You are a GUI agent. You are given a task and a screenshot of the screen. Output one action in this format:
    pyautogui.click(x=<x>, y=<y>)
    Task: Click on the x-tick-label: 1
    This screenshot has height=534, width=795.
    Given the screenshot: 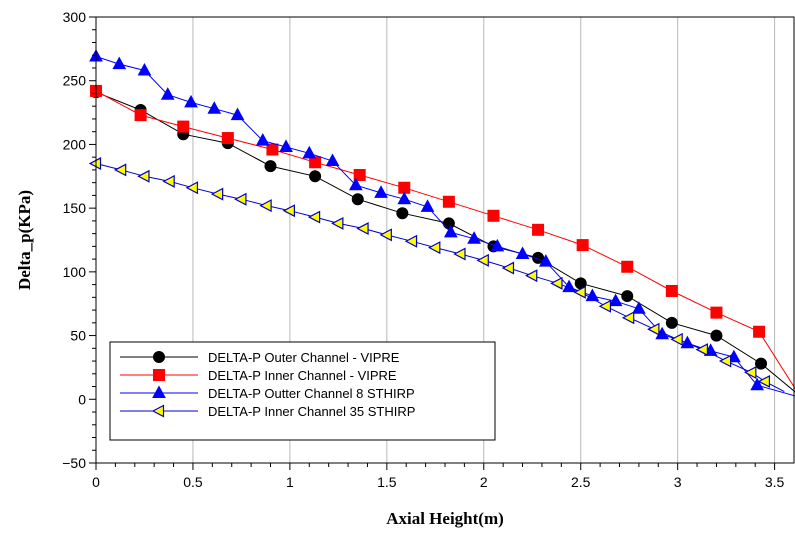 What is the action you would take?
    pyautogui.click(x=290, y=482)
    